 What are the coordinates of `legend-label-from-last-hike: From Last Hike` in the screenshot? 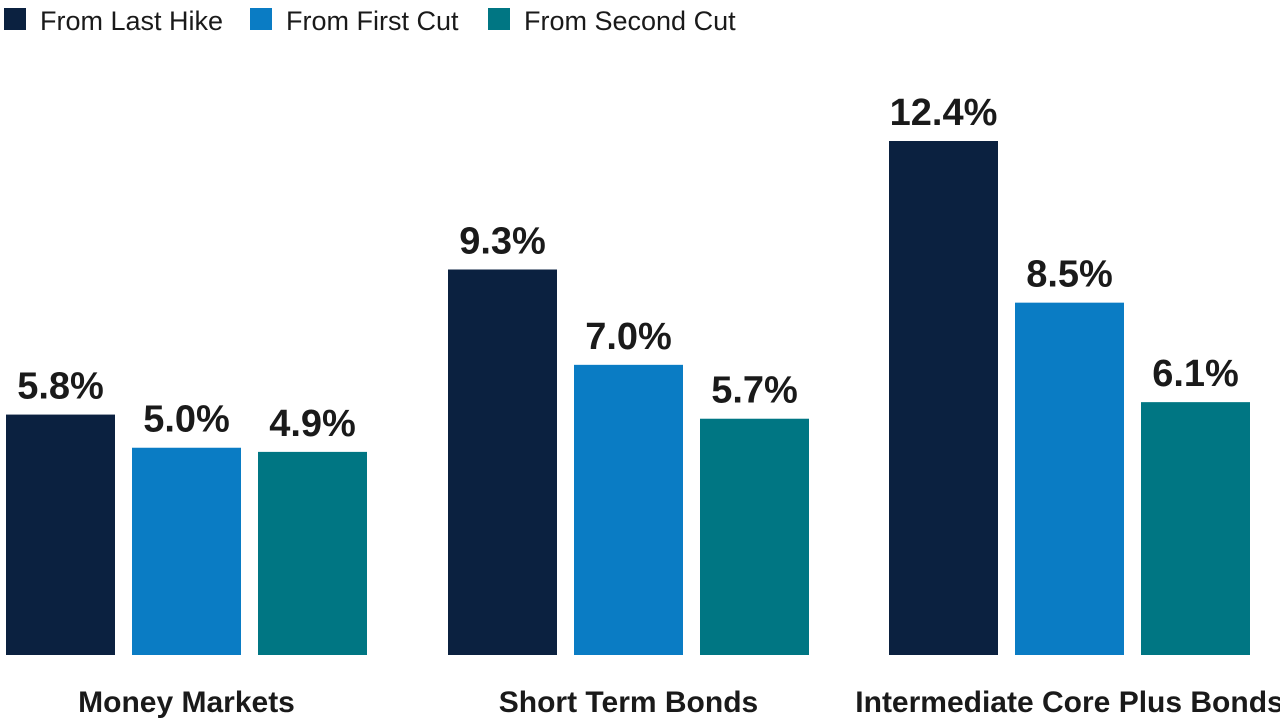 It's located at (131, 21).